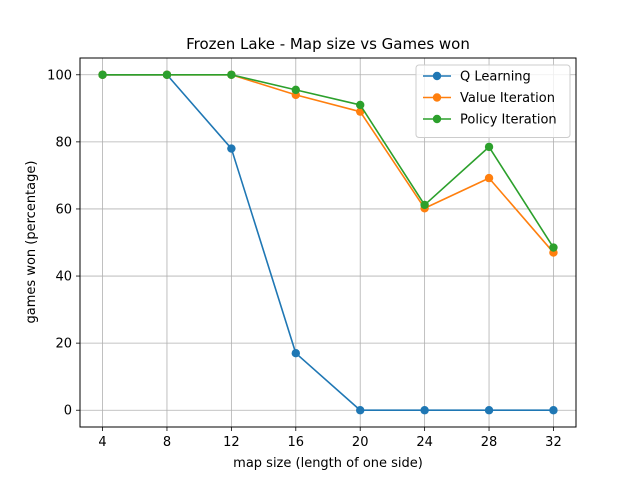 Image resolution: width=640 pixels, height=484 pixels. I want to click on y-axis-label: games won (percentage), so click(31, 242).